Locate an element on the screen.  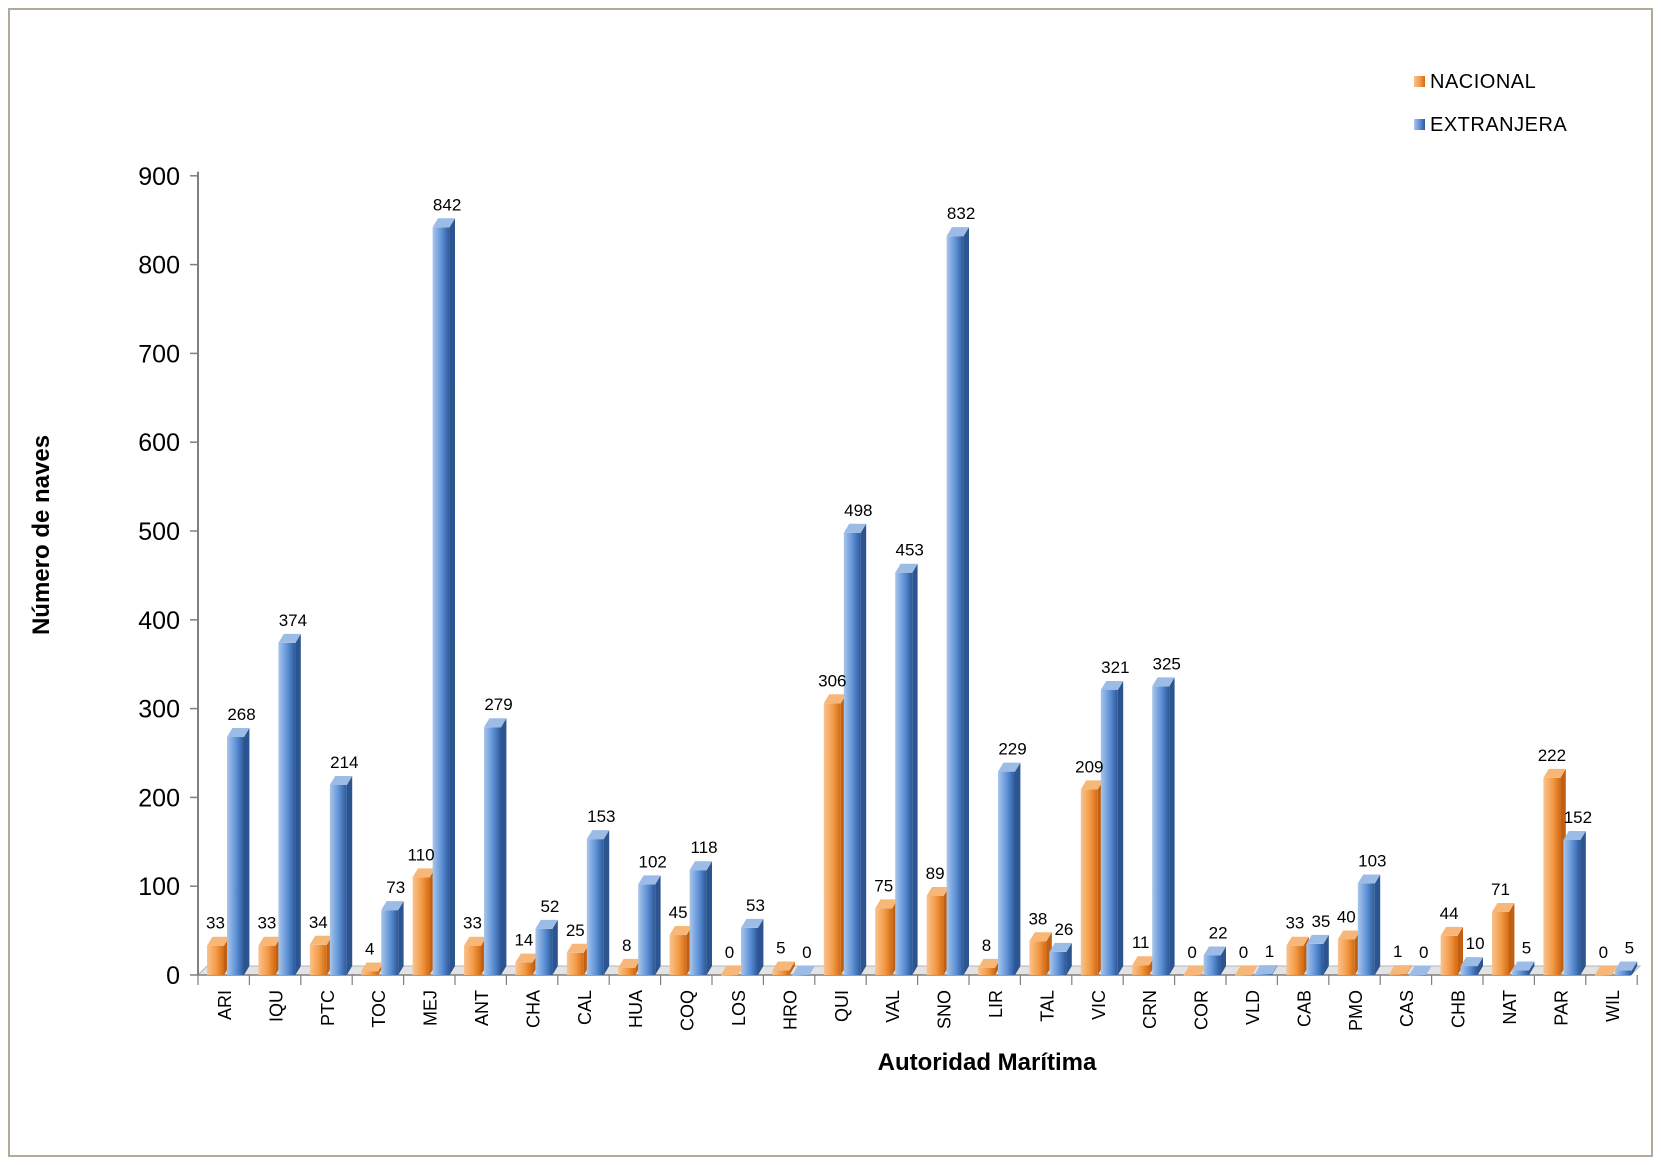
bar-nacional-hro-front is located at coordinates (781, 972).